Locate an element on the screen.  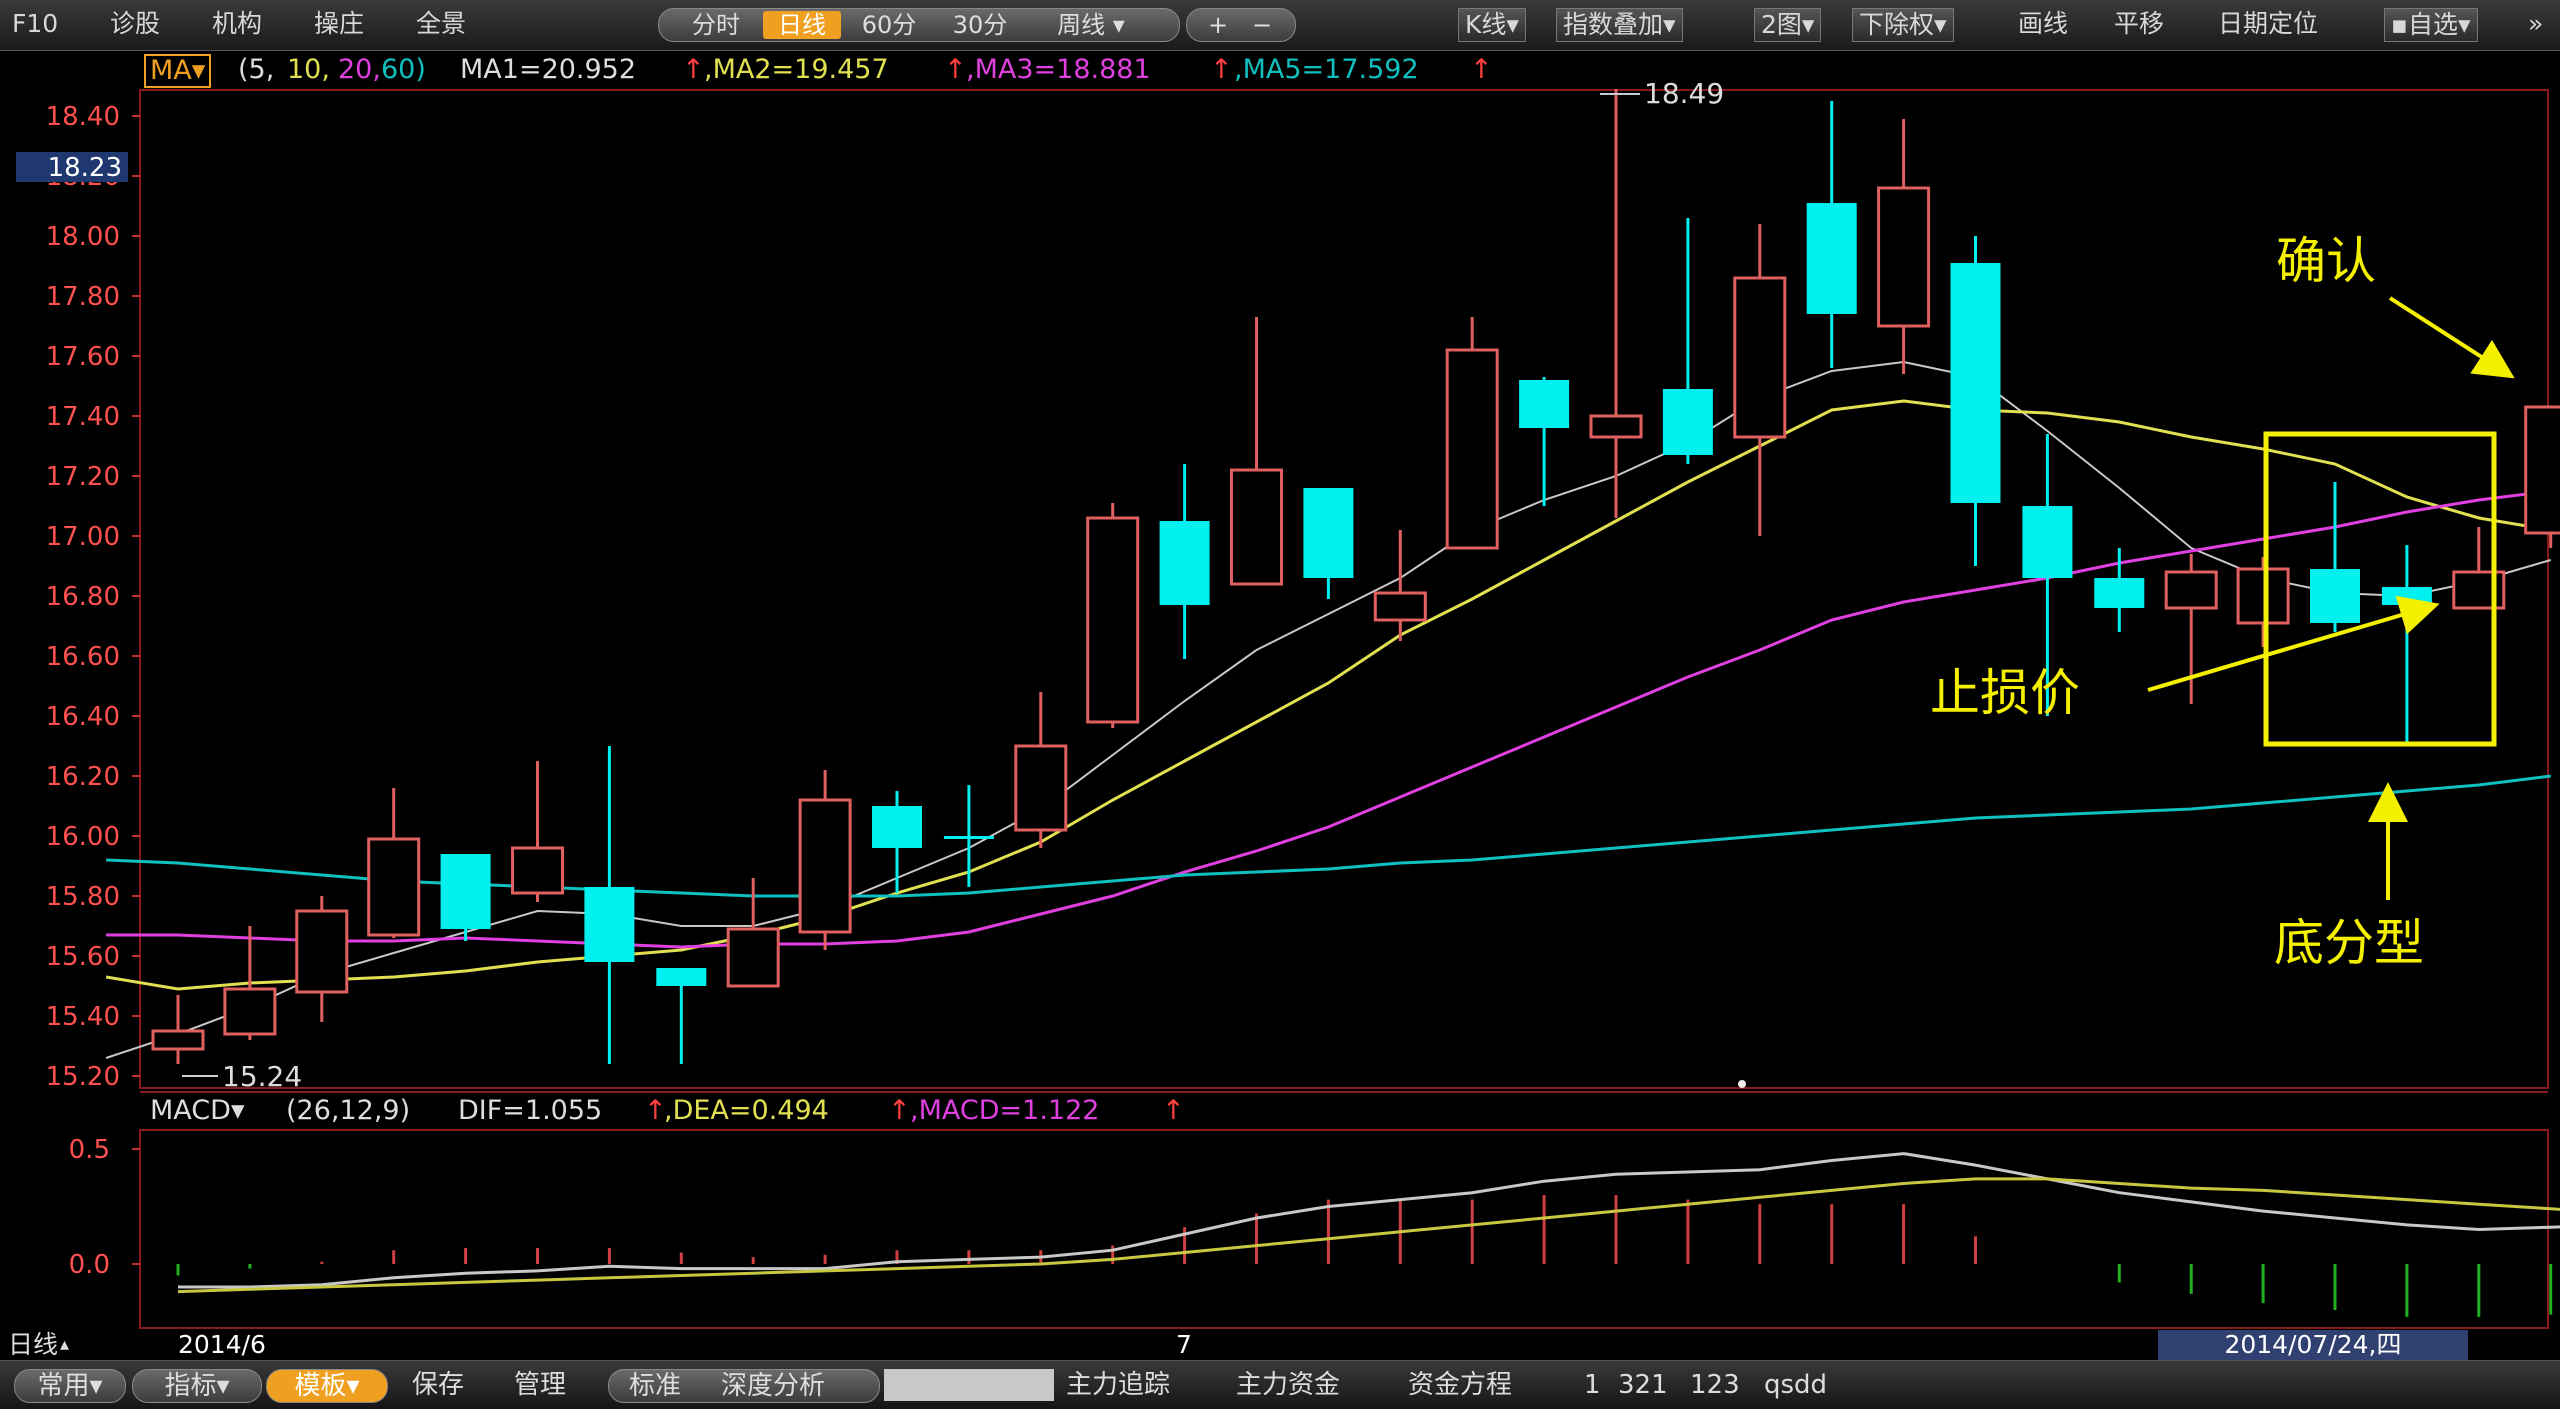
template-tab: 模板▾ is located at coordinates (327, 1386).